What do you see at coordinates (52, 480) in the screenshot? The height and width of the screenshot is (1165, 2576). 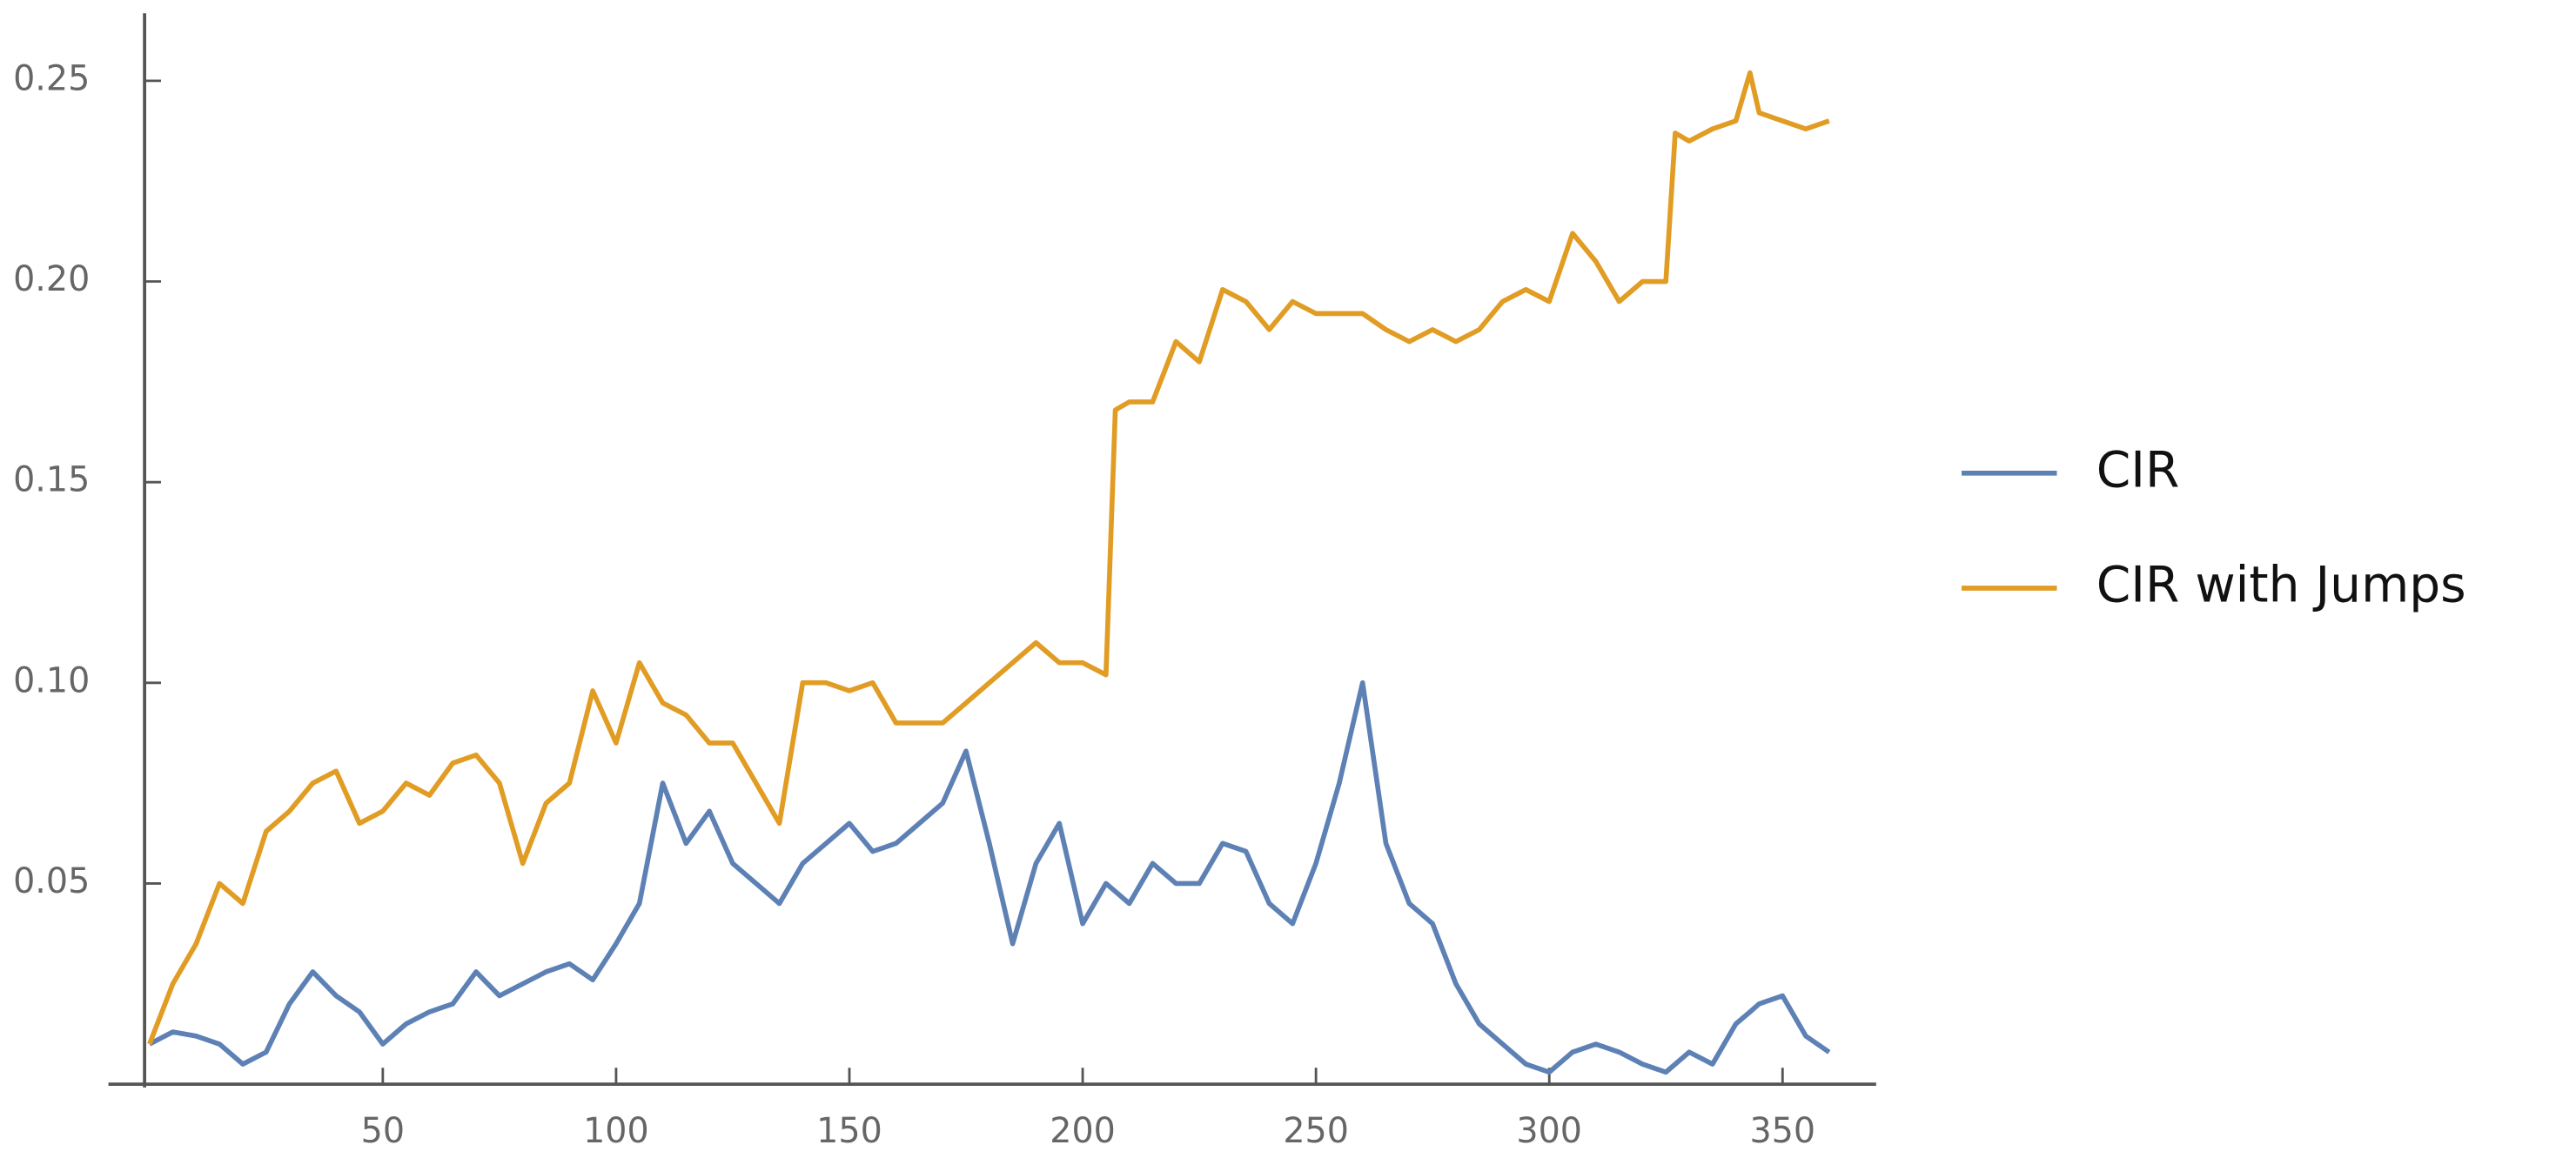 I see `y-tick-label: 0.15` at bounding box center [52, 480].